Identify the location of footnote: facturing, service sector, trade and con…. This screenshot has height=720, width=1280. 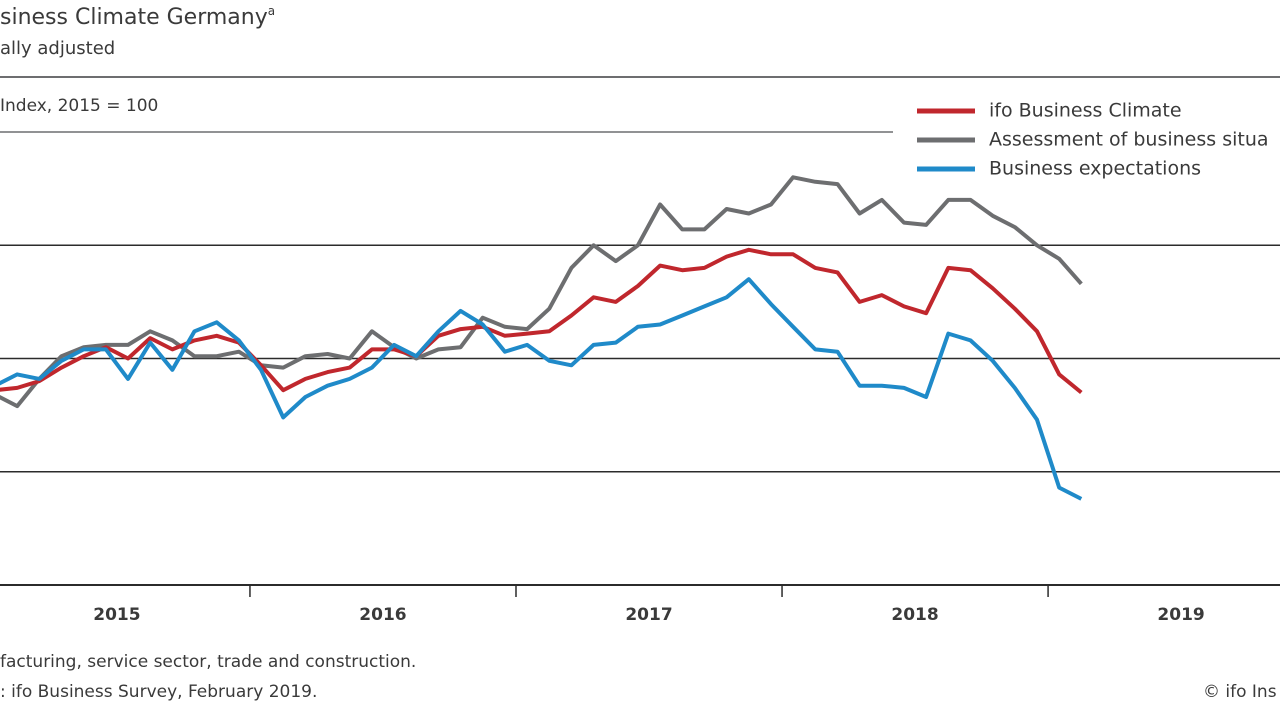
(208, 662).